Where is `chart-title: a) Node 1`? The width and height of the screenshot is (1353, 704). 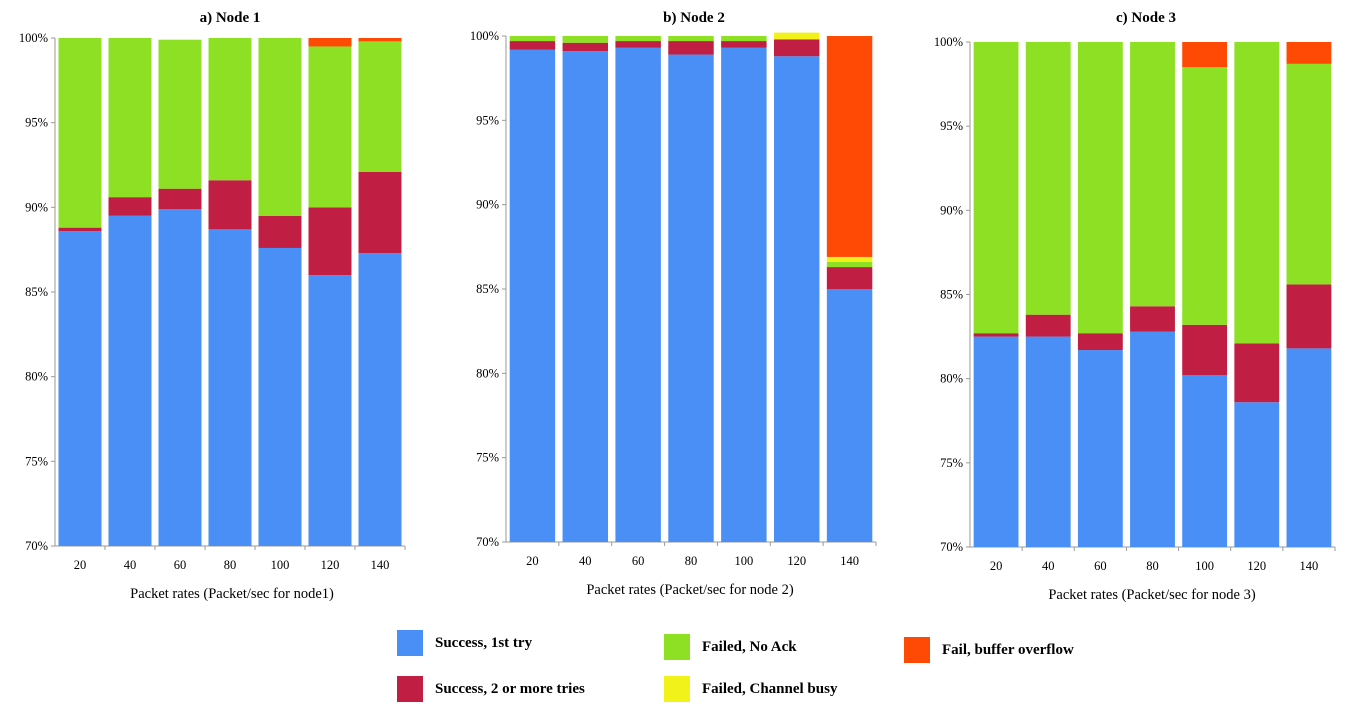 chart-title: a) Node 1 is located at coordinates (230, 18).